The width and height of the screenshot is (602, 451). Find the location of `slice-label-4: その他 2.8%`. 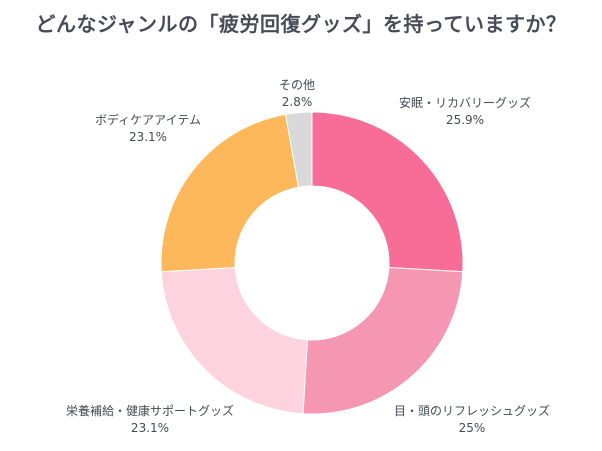

slice-label-4: その他 2.8% is located at coordinates (297, 93).